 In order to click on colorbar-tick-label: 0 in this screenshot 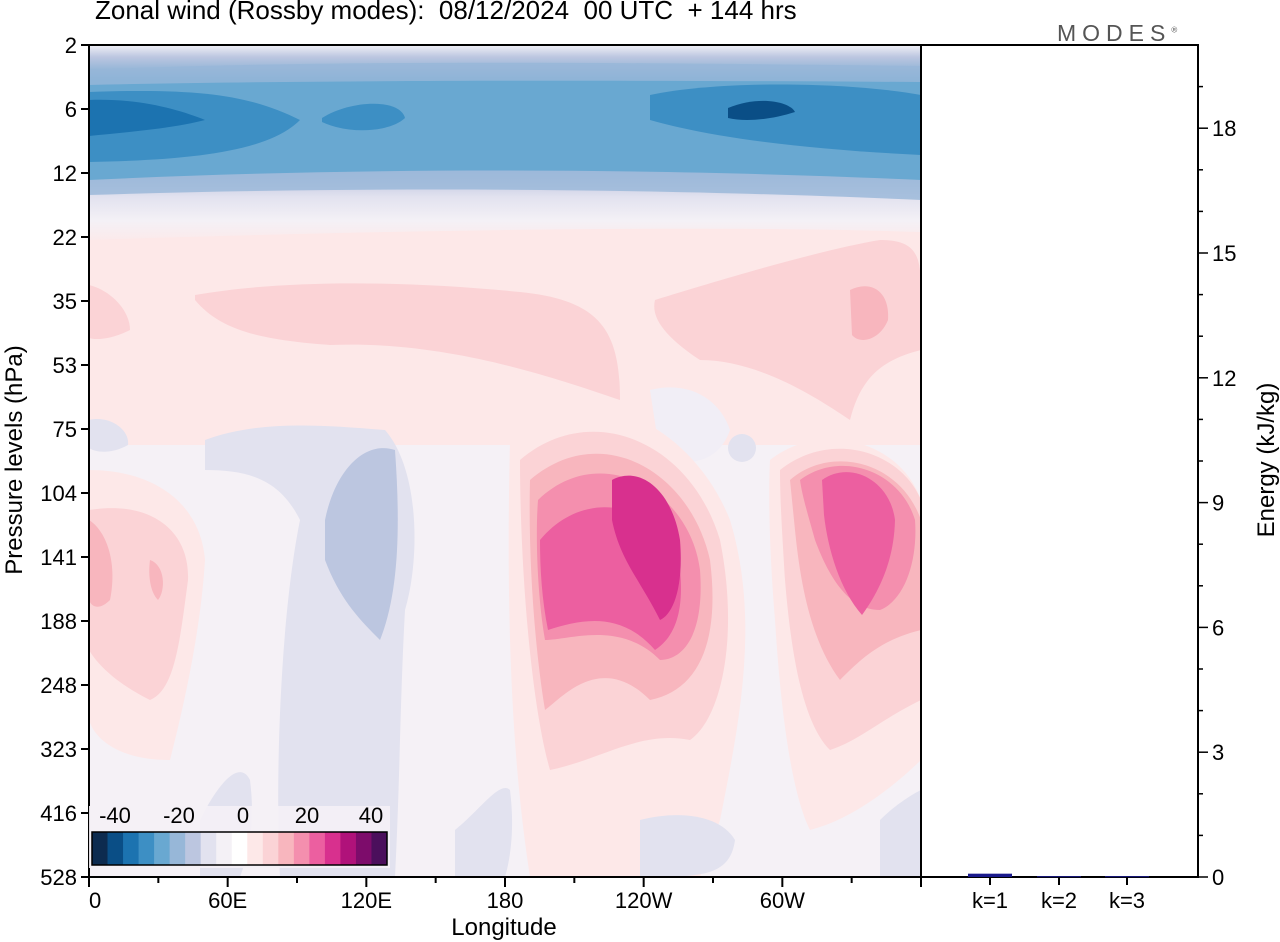, I will do `click(243, 815)`.